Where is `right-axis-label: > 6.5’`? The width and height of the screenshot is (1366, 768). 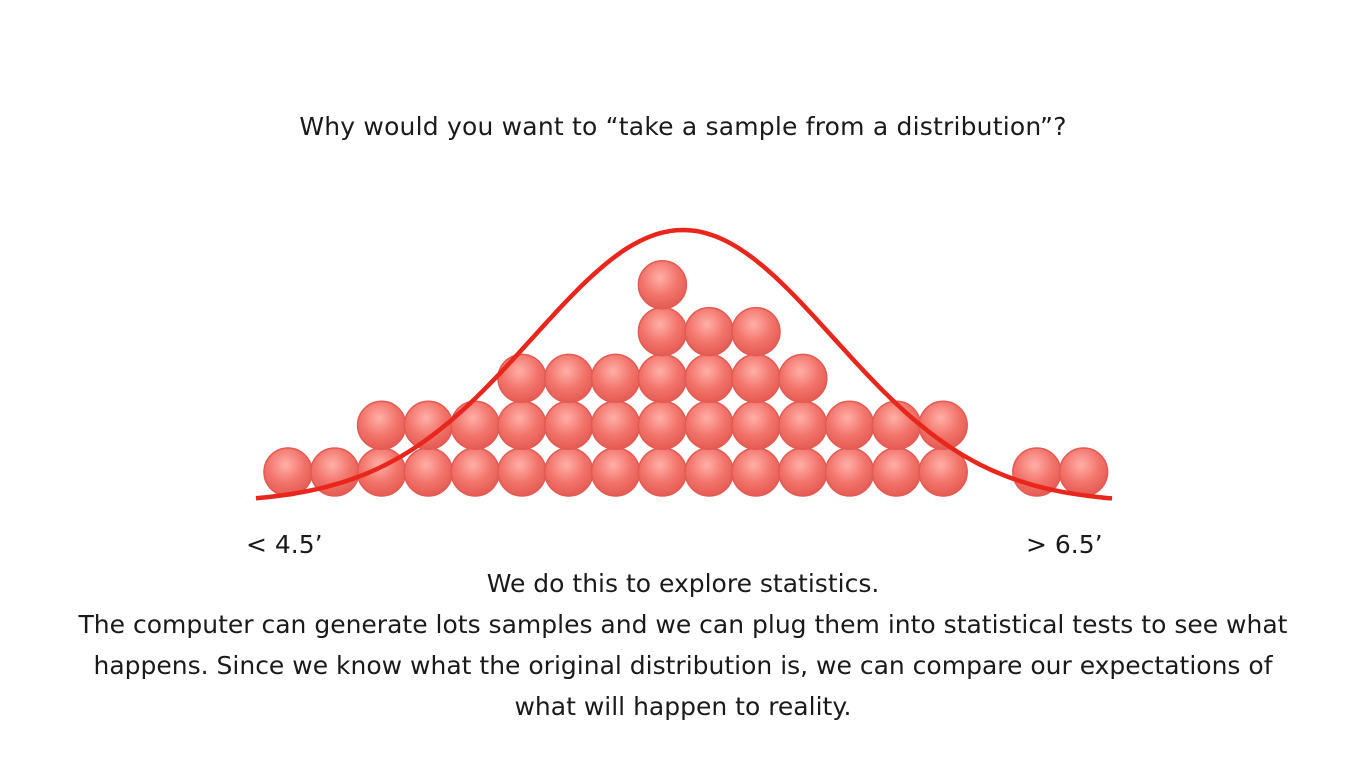
right-axis-label: > 6.5’ is located at coordinates (1064, 544).